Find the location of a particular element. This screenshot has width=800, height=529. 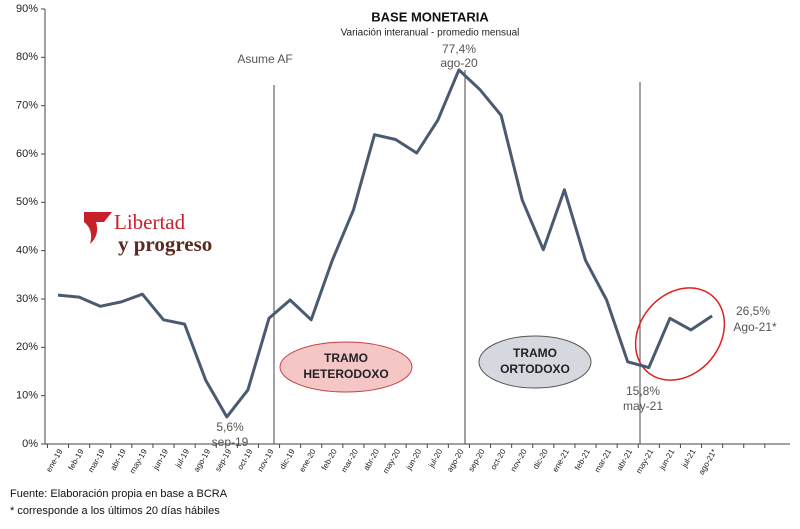

x-tick-label: oct-19 is located at coordinates (245, 459).